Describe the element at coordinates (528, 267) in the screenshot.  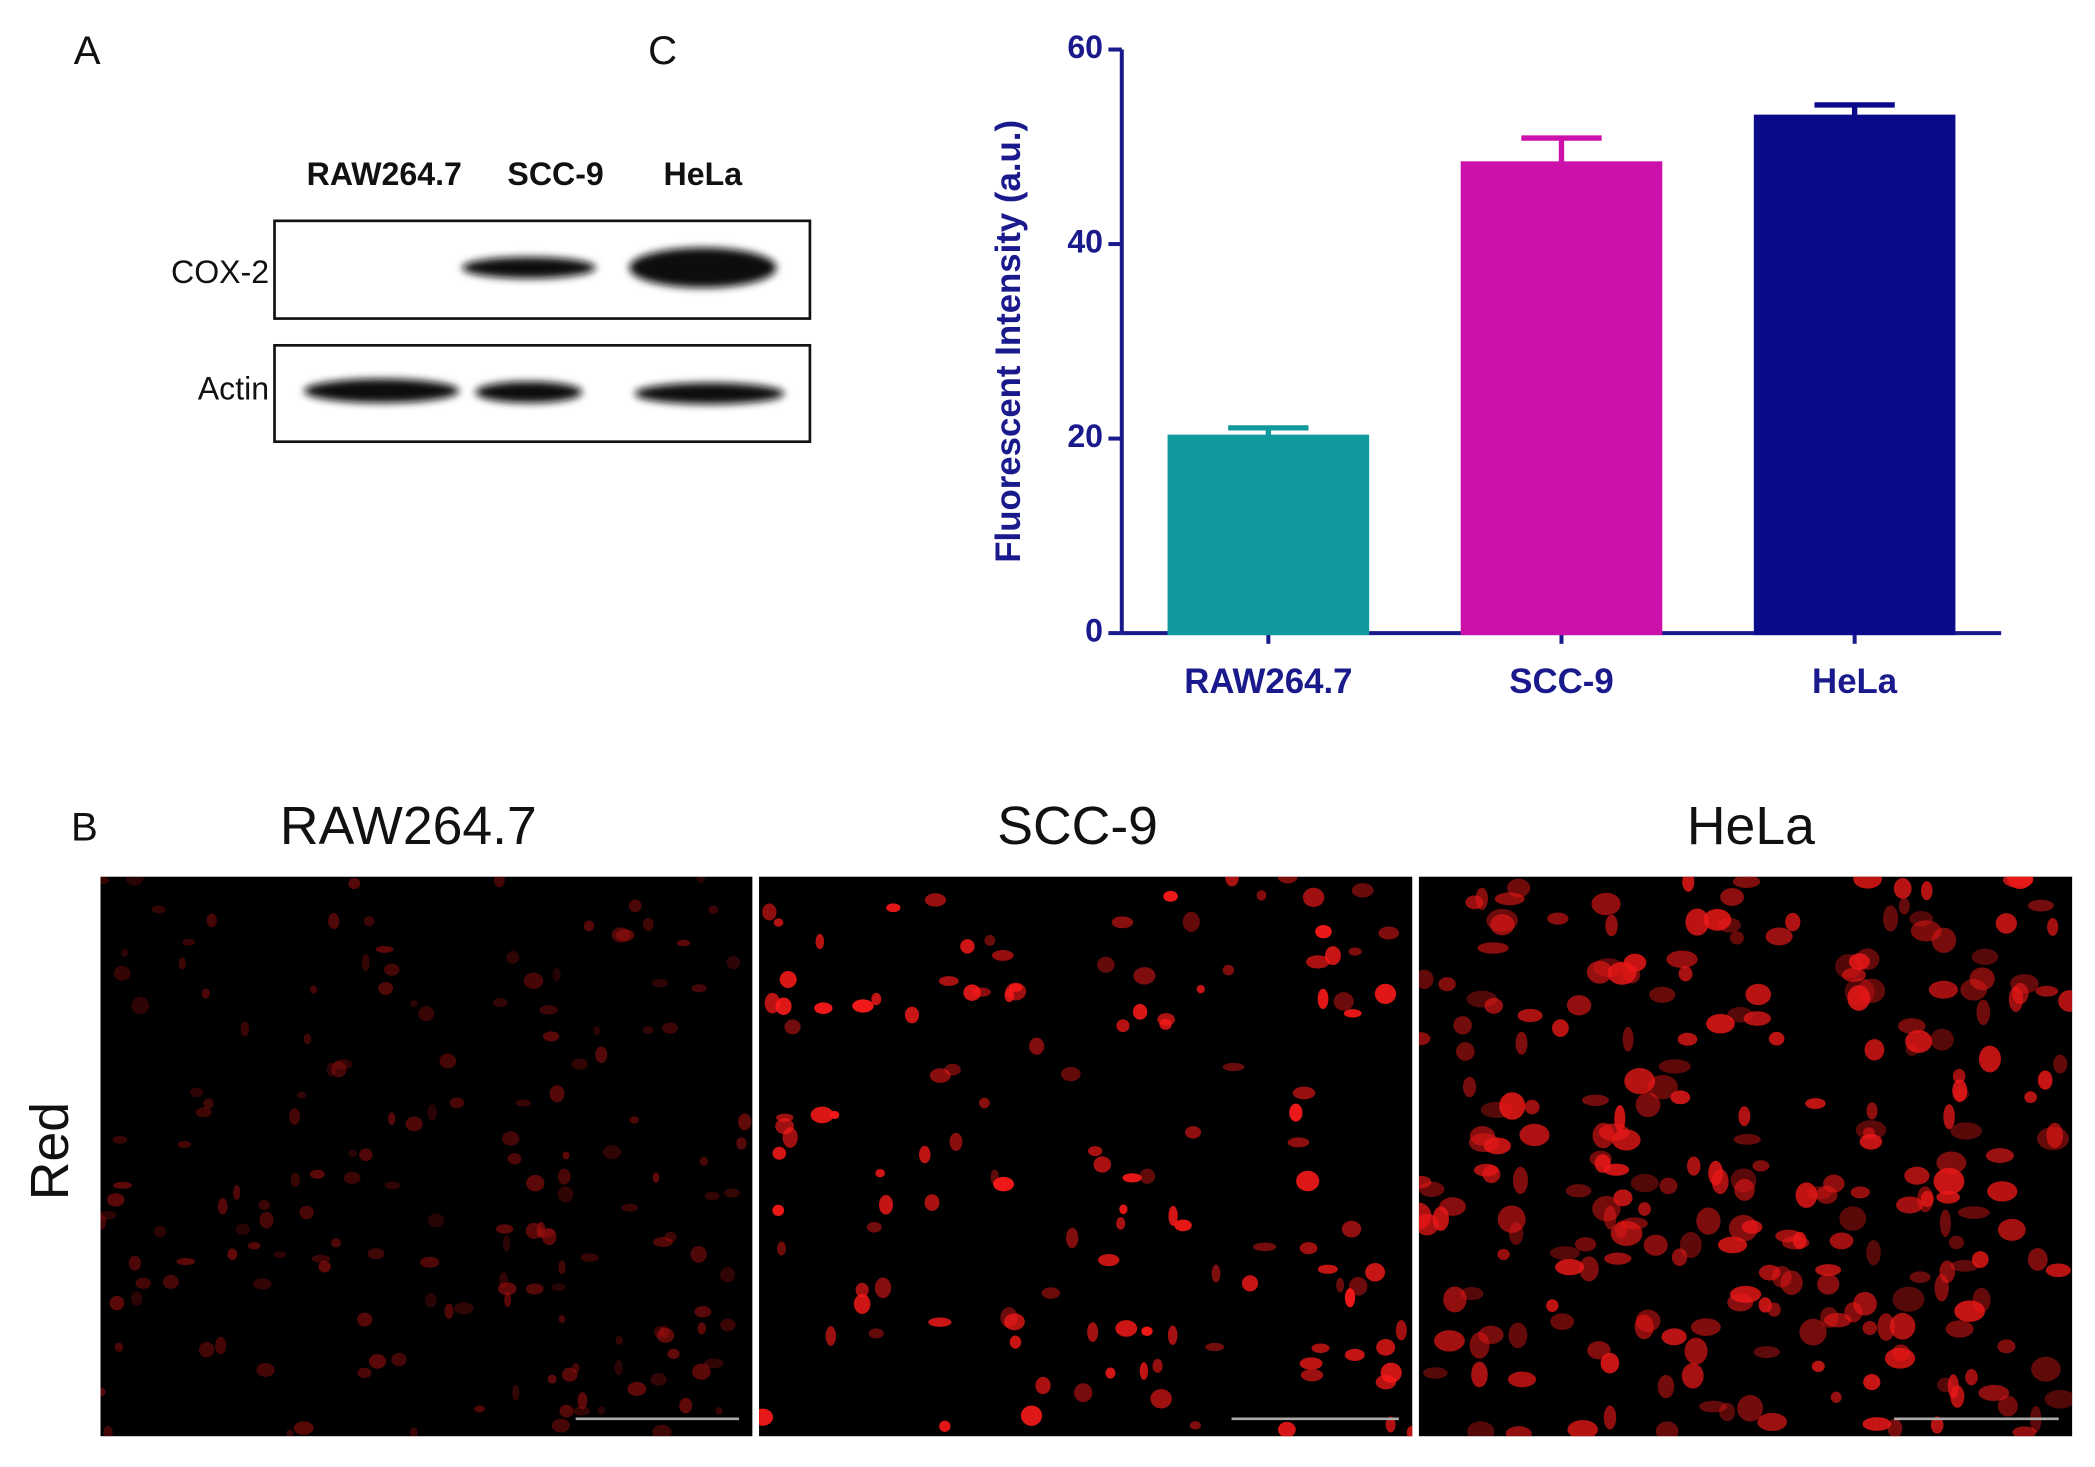
I see `band` at that location.